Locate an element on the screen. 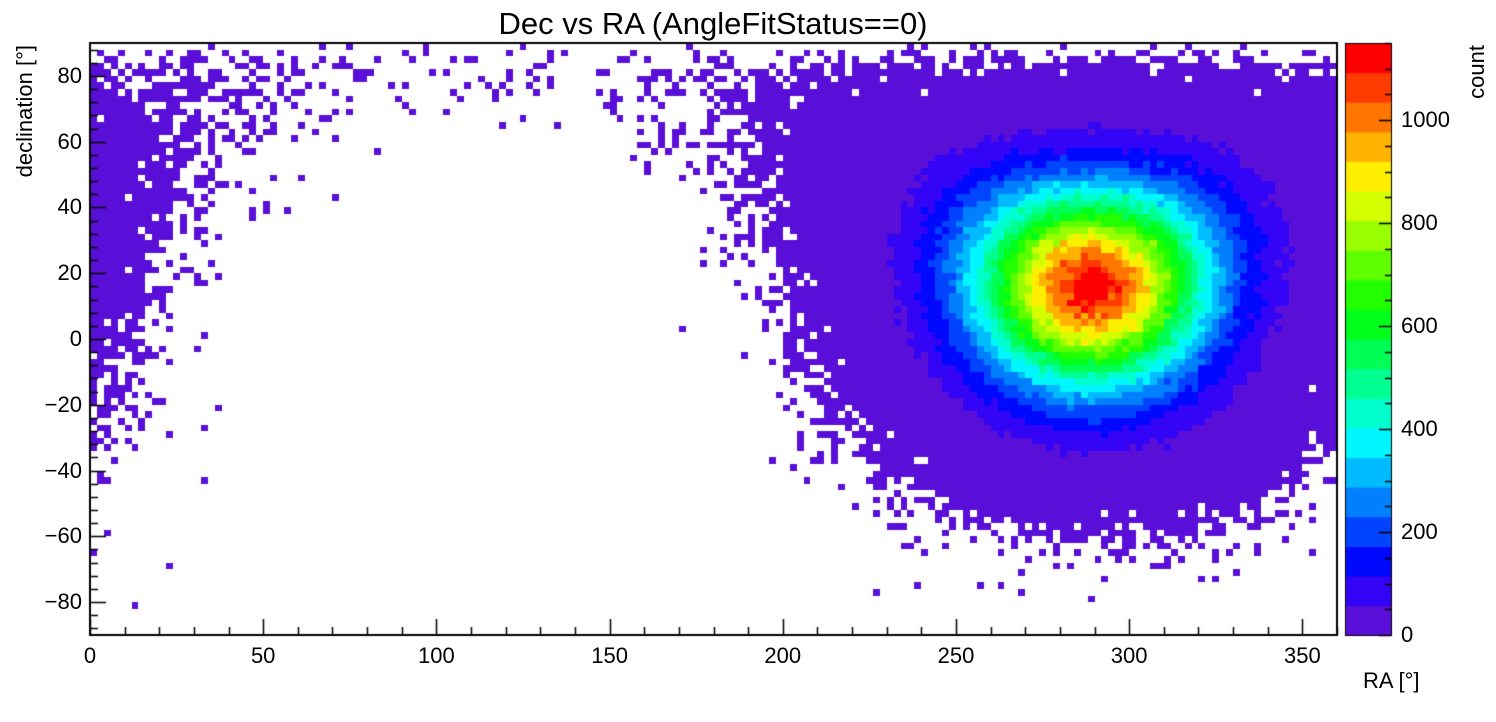 The width and height of the screenshot is (1496, 722). y-tick-label: 0 is located at coordinates (75, 338).